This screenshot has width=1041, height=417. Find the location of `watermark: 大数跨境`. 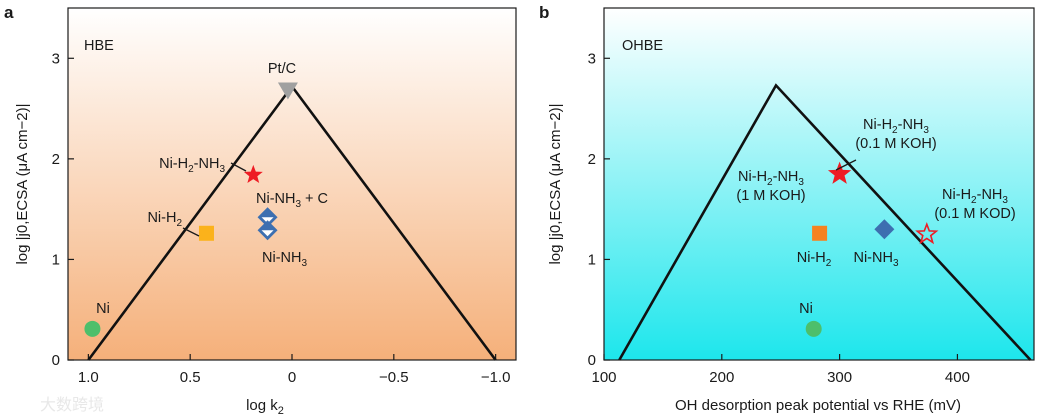

watermark: 大数跨境 is located at coordinates (72, 404).